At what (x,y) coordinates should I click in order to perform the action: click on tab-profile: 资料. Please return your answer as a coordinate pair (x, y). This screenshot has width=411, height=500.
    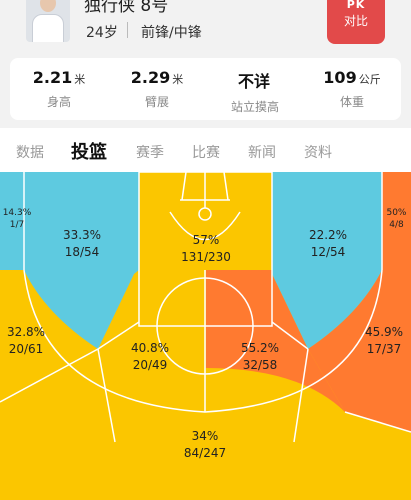
    Looking at the image, I should click on (318, 153).